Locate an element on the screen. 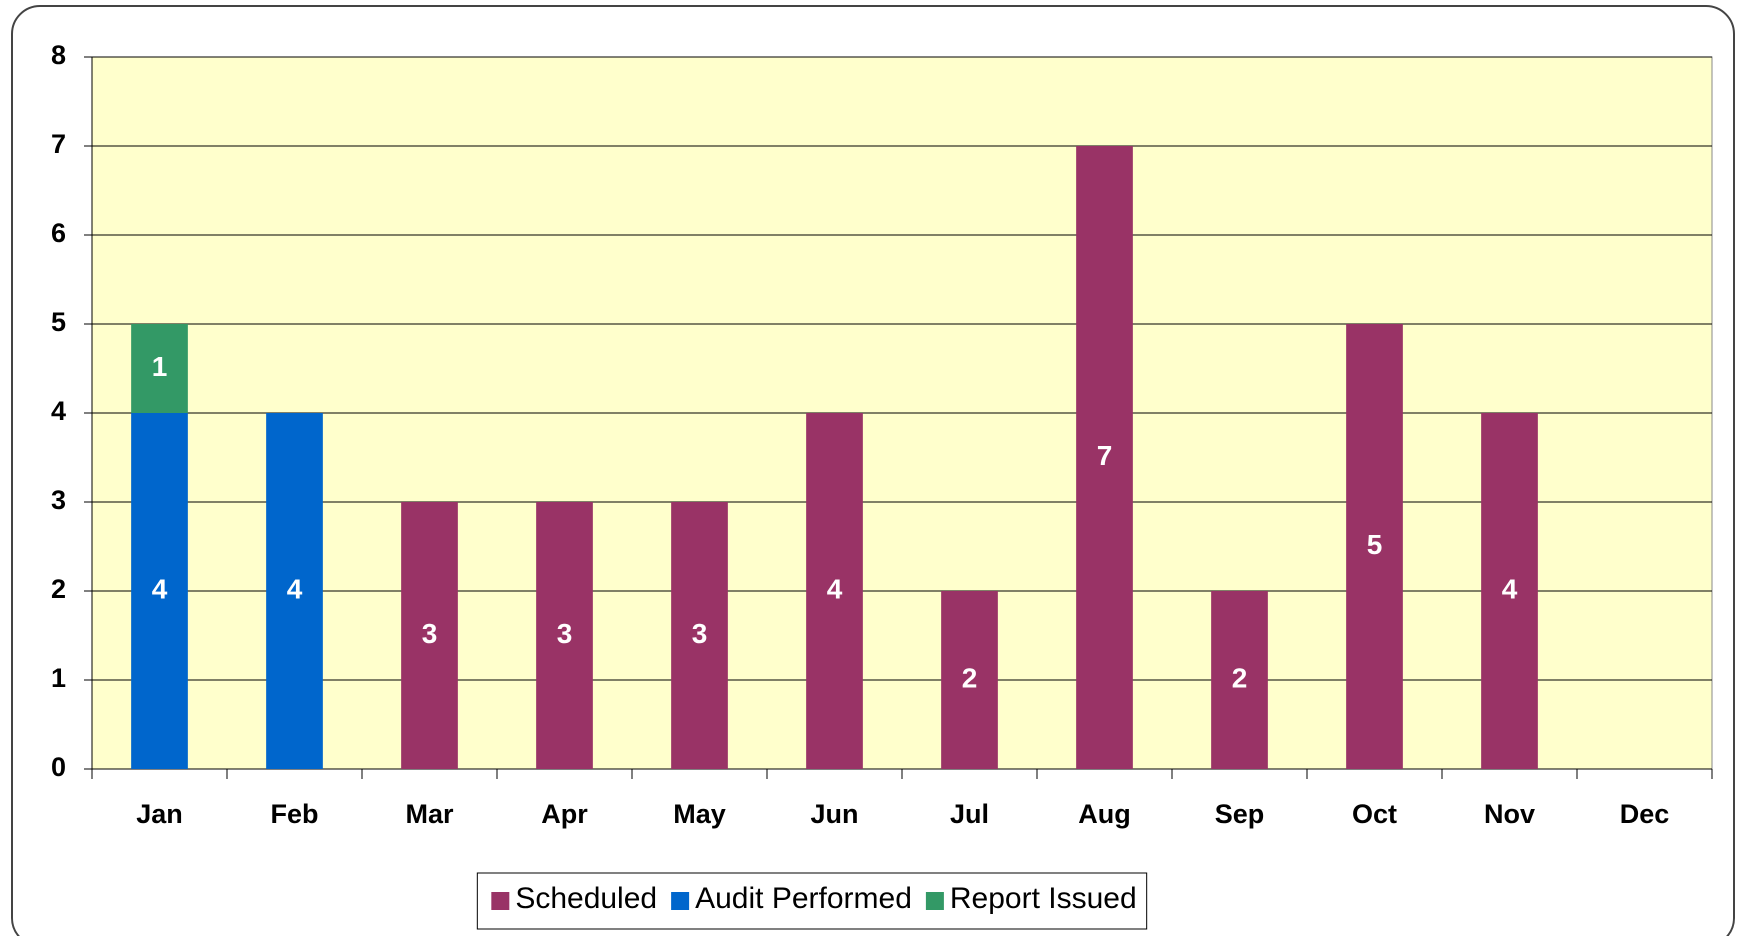  y-tick-label: 7 is located at coordinates (58, 144).